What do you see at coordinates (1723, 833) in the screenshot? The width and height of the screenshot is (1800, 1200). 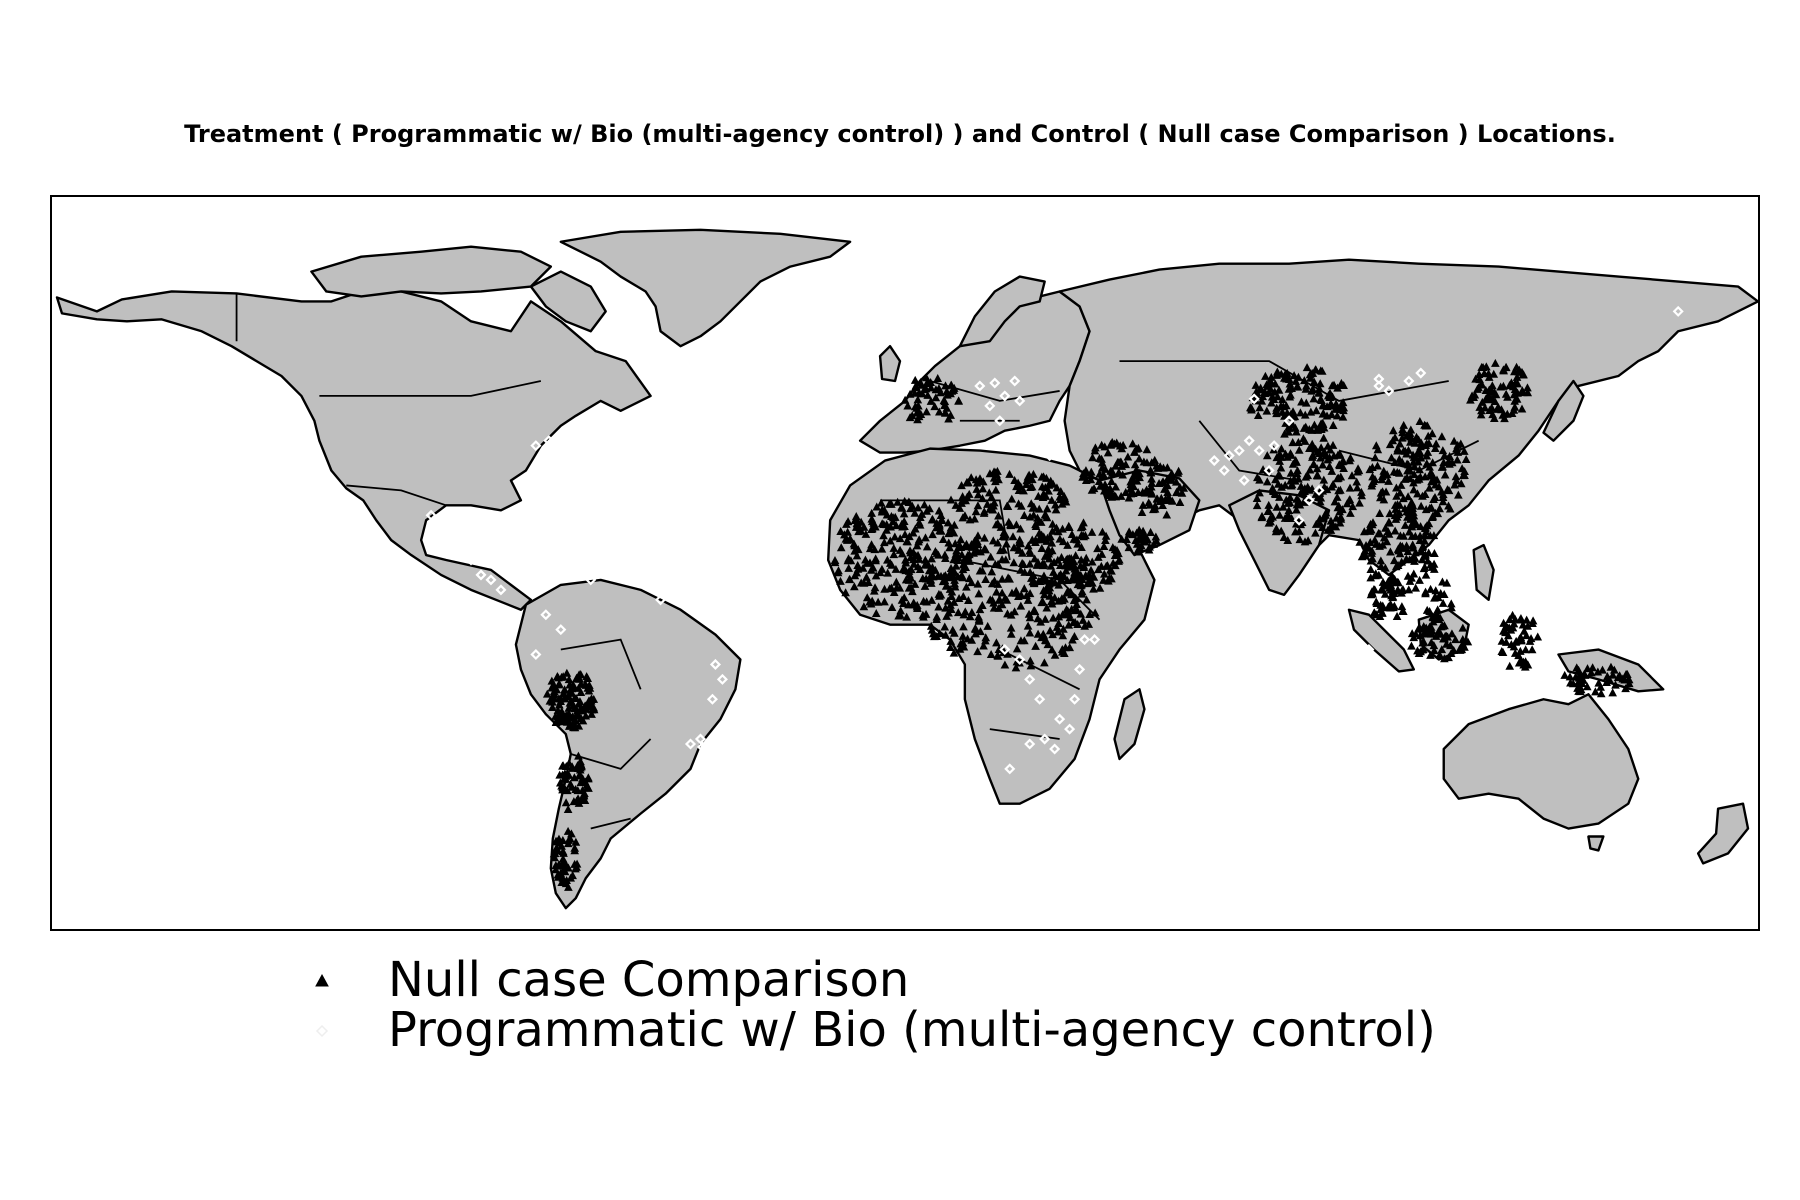 I see `landmass-new-zealand` at bounding box center [1723, 833].